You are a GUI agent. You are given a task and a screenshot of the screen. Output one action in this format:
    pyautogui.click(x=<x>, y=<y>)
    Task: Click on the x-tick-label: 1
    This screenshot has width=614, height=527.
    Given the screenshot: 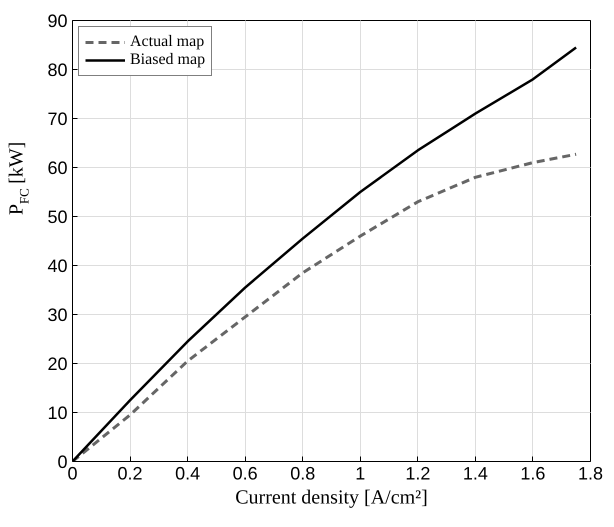 What is the action you would take?
    pyautogui.click(x=360, y=474)
    